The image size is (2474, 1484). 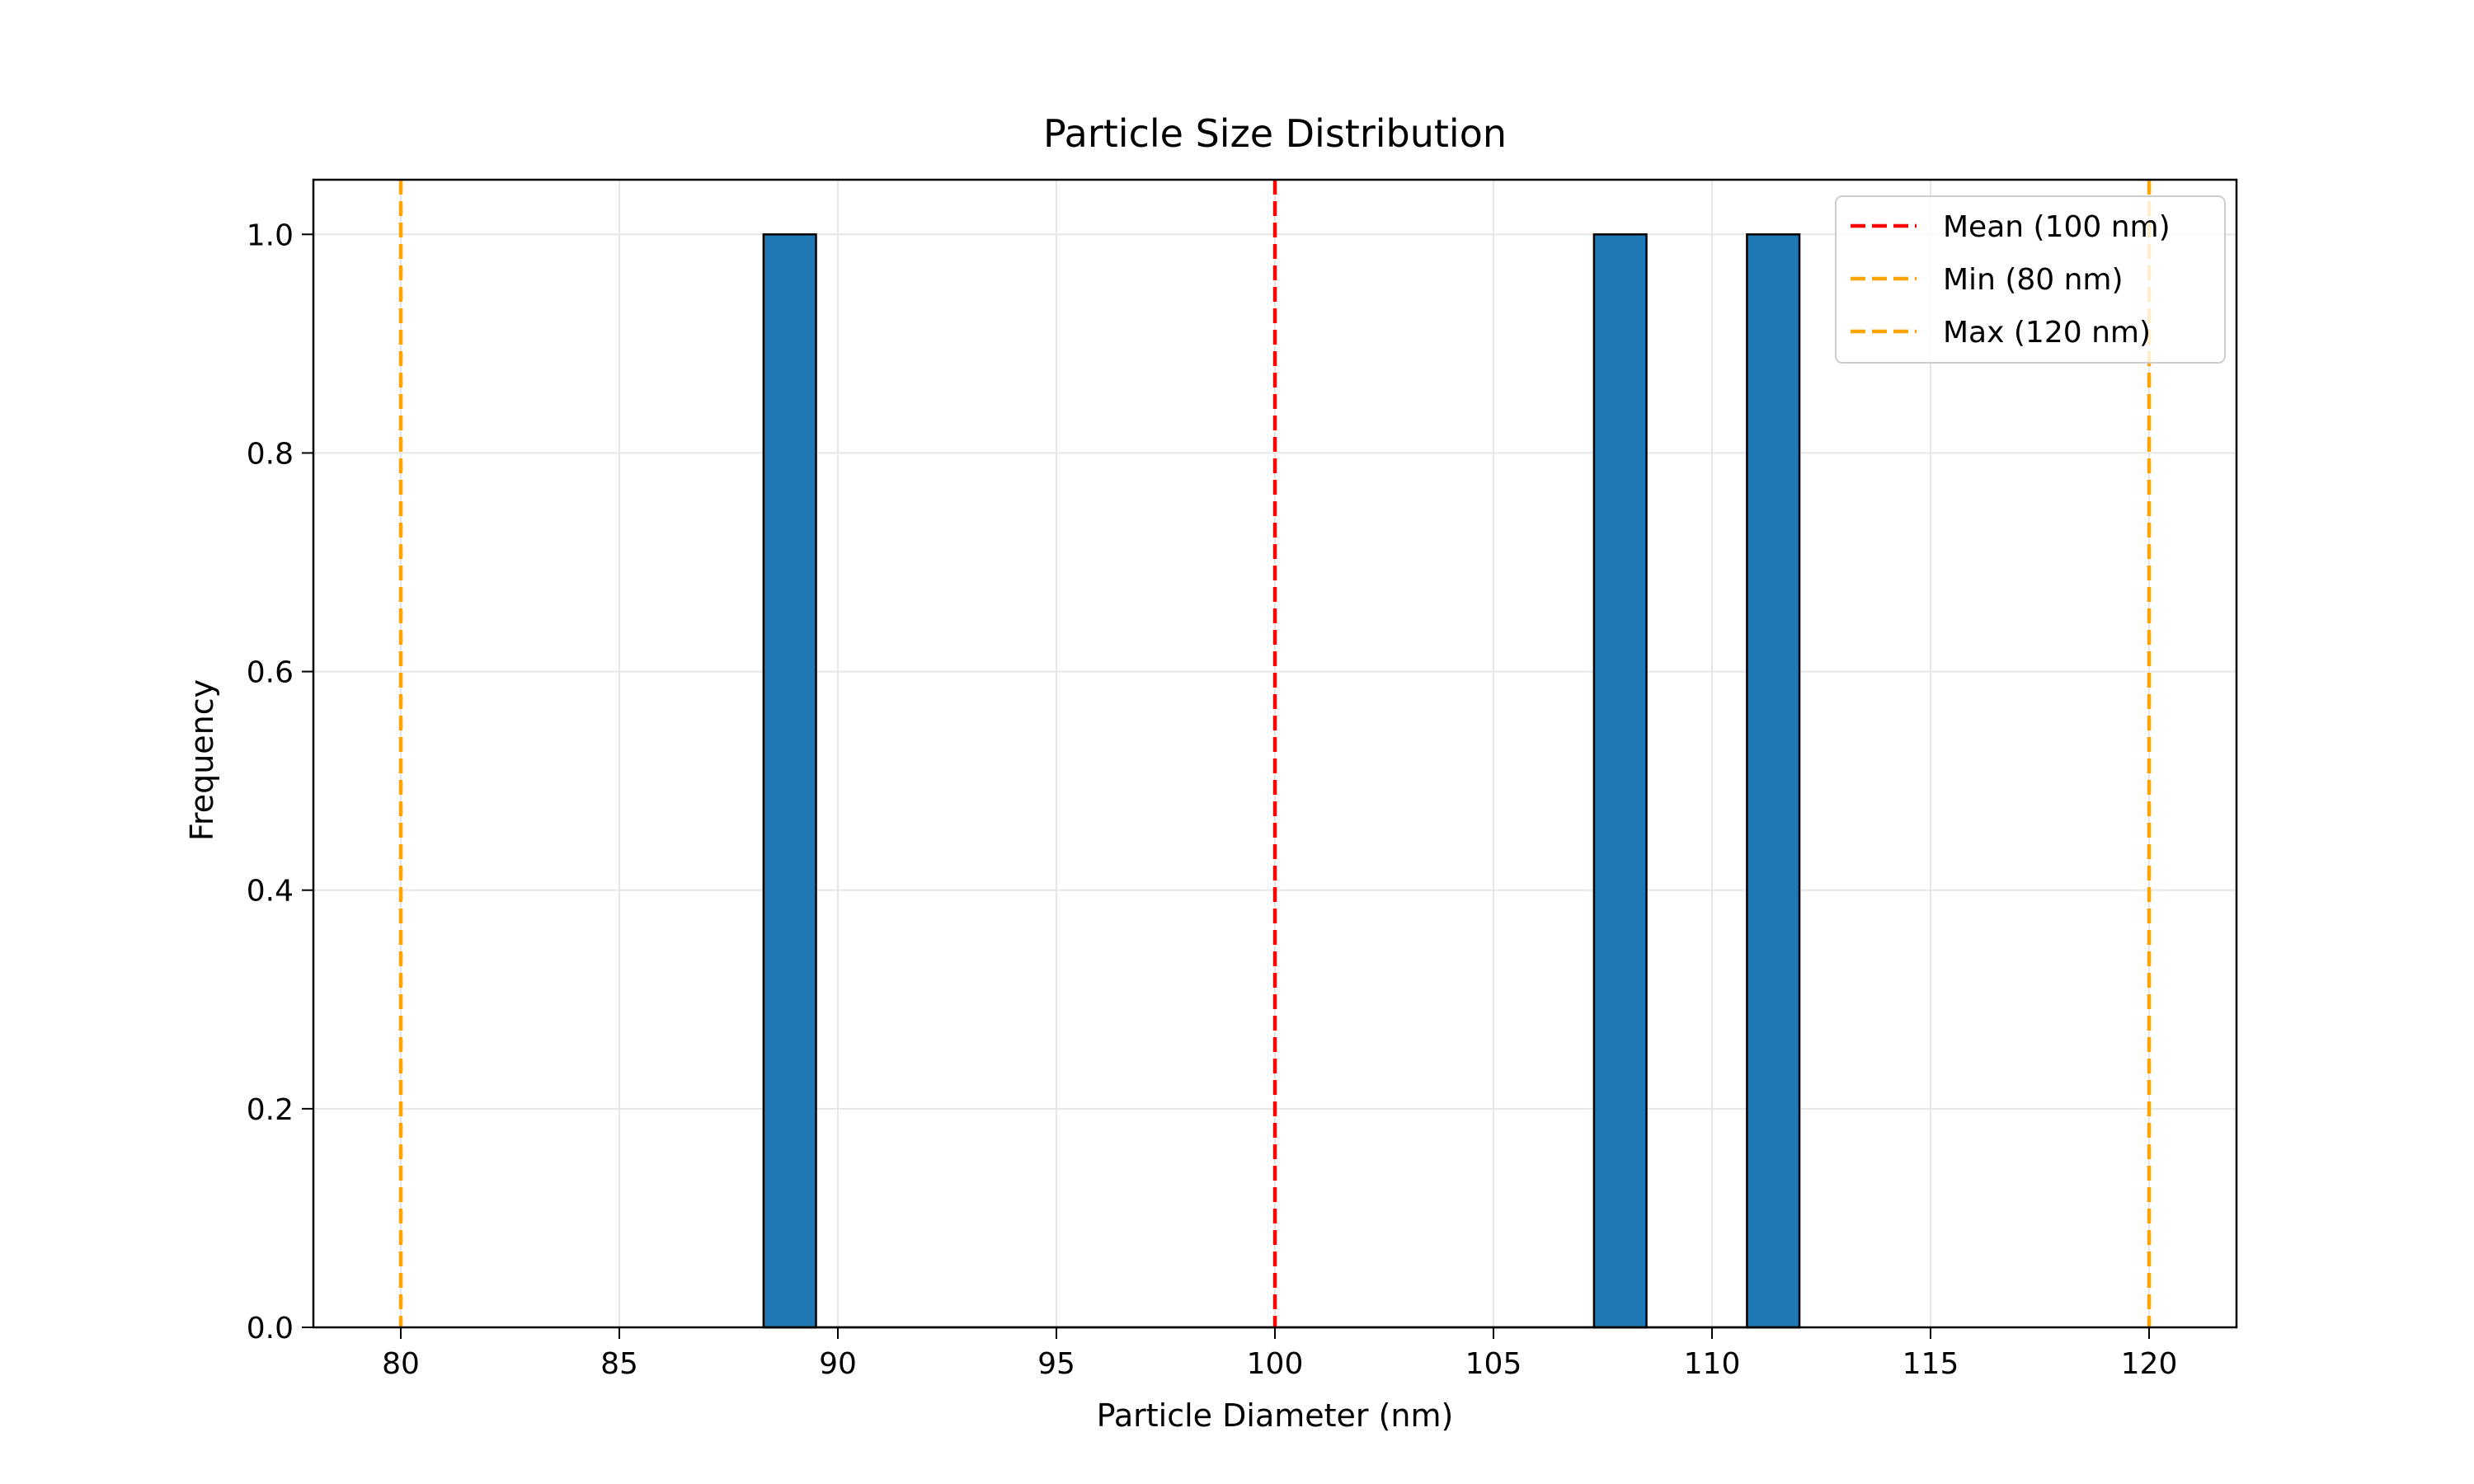 What do you see at coordinates (270, 892) in the screenshot?
I see `y-tick-label: 0.4` at bounding box center [270, 892].